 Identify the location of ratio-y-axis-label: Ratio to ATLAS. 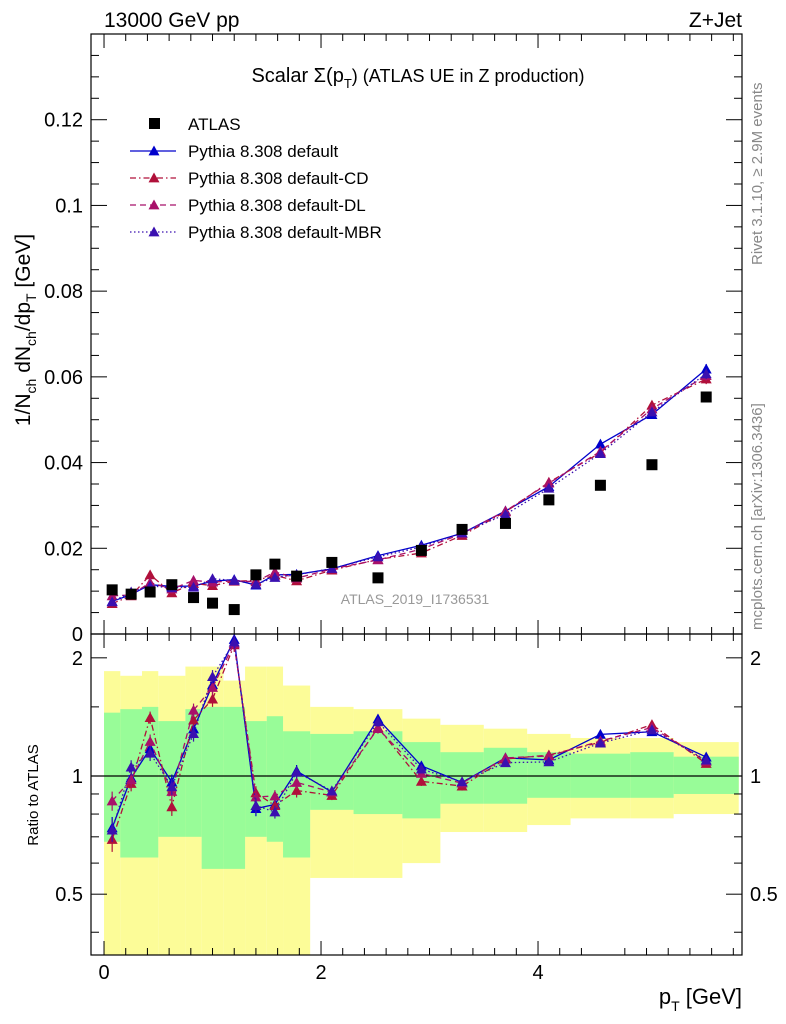
(33, 794).